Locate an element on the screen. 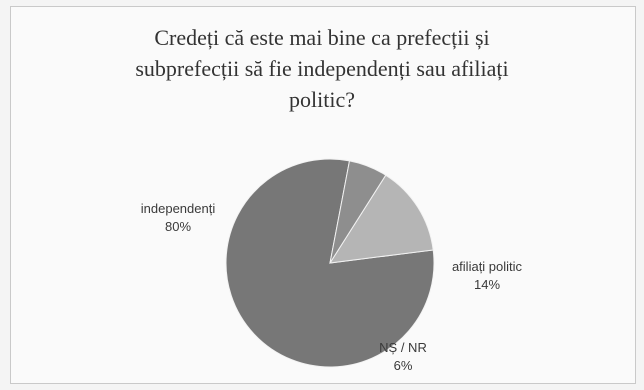  chart-title-line-1: Credeți că este mai bine ca prefecții și is located at coordinates (322, 37).